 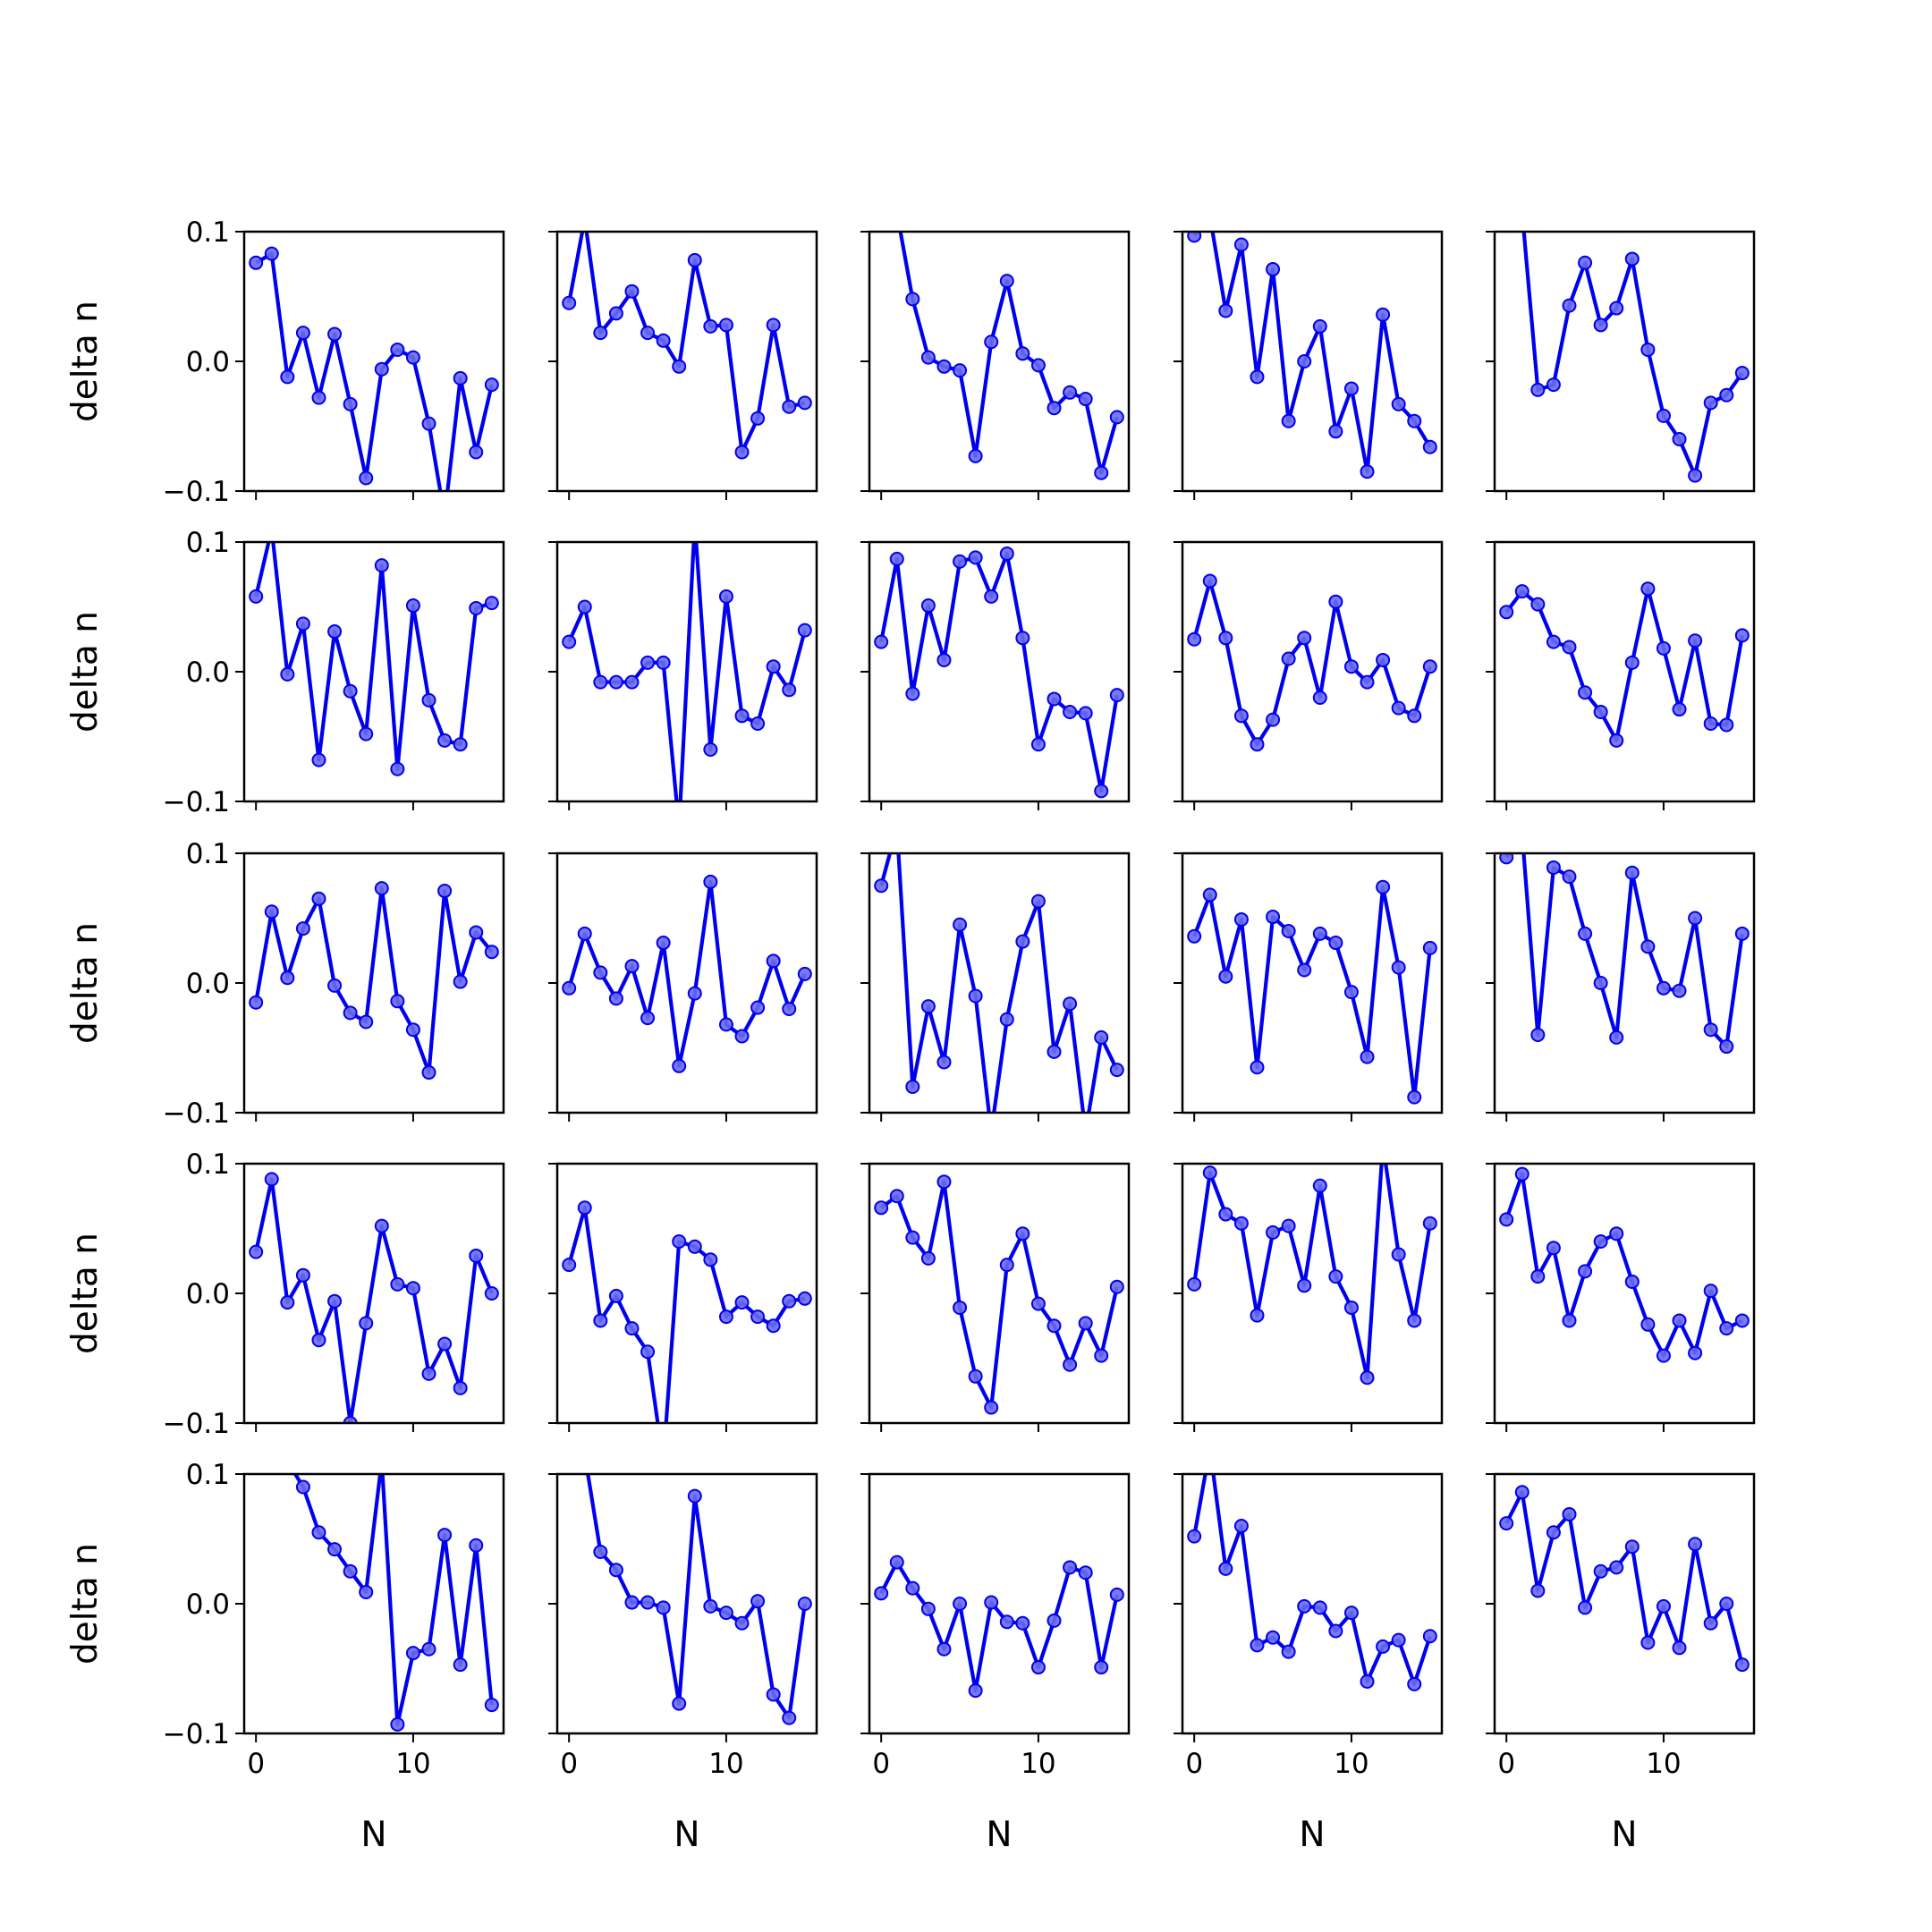 What do you see at coordinates (208, 673) in the screenshot?
I see `y-tick-label: 0.0` at bounding box center [208, 673].